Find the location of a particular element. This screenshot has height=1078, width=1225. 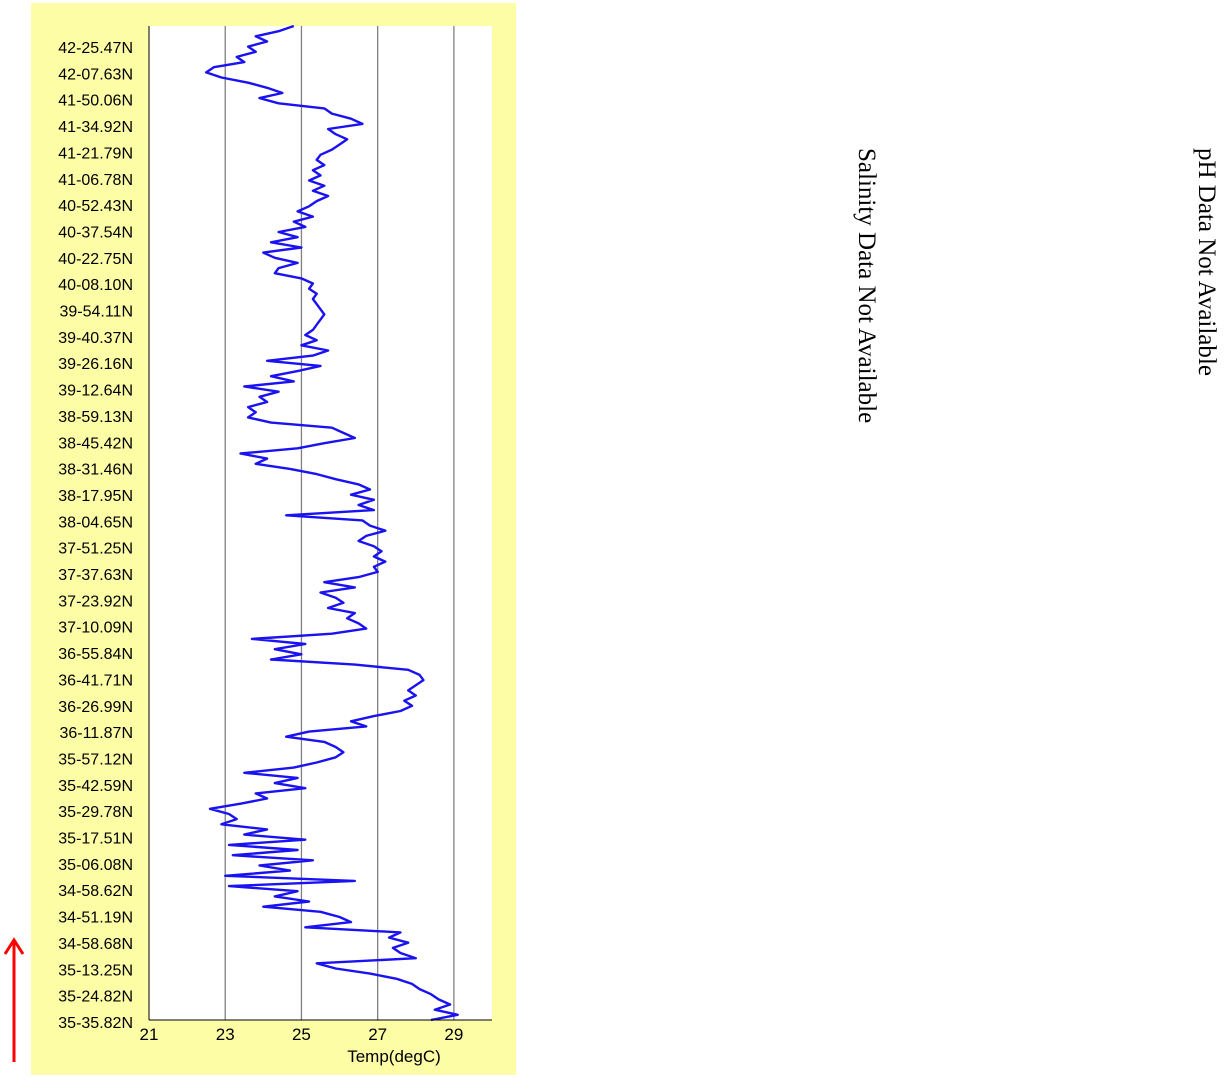

y-tick-label: 39-54.11N is located at coordinates (96, 312).